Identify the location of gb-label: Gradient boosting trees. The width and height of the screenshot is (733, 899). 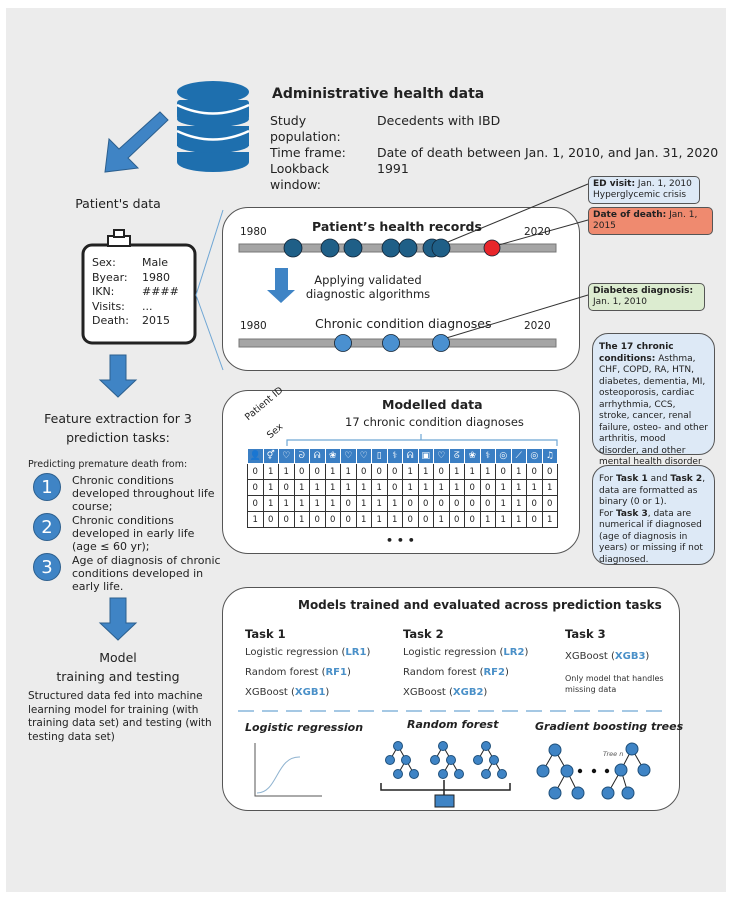
(609, 726).